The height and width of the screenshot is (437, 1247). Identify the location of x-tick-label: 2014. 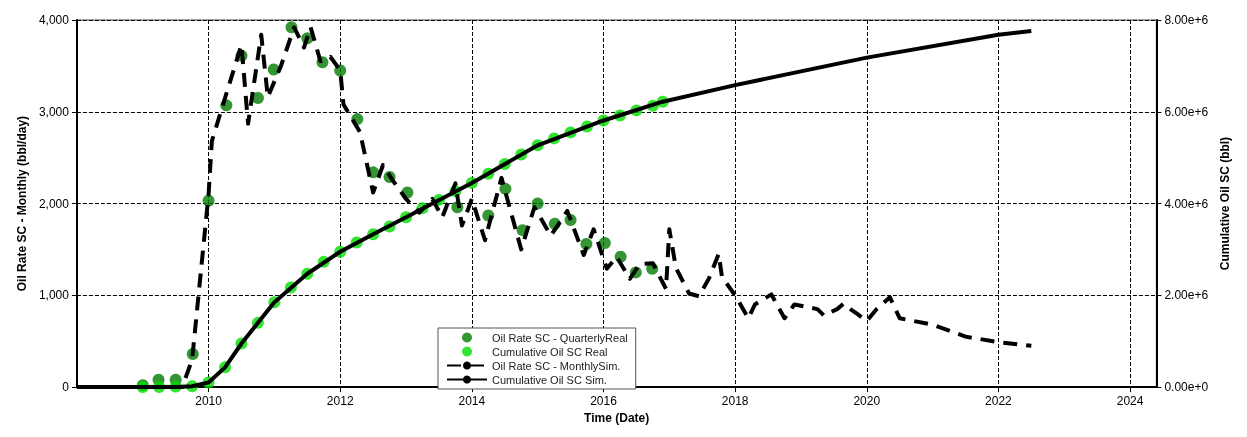
(472, 401).